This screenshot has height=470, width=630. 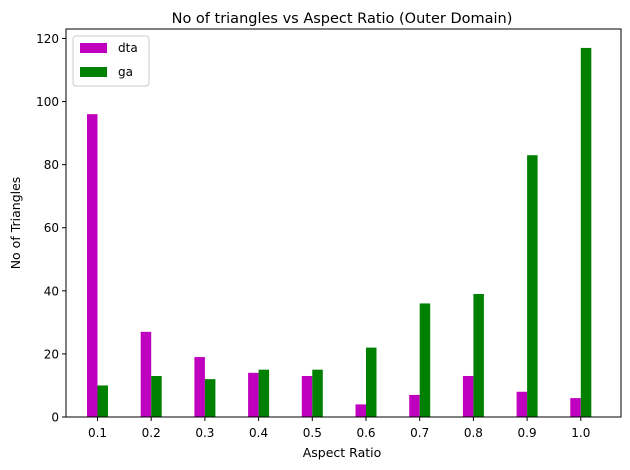 I want to click on bar-dta-0.4, so click(x=253, y=394).